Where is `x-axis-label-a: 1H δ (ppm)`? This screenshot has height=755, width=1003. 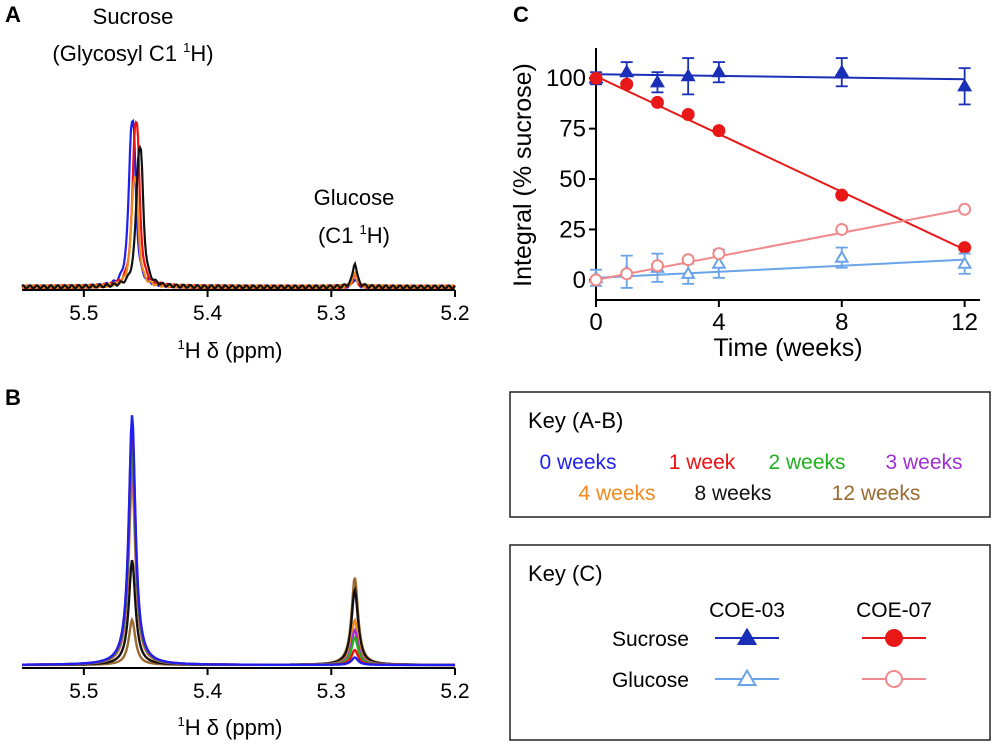
x-axis-label-a: 1H δ (ppm) is located at coordinates (229, 350).